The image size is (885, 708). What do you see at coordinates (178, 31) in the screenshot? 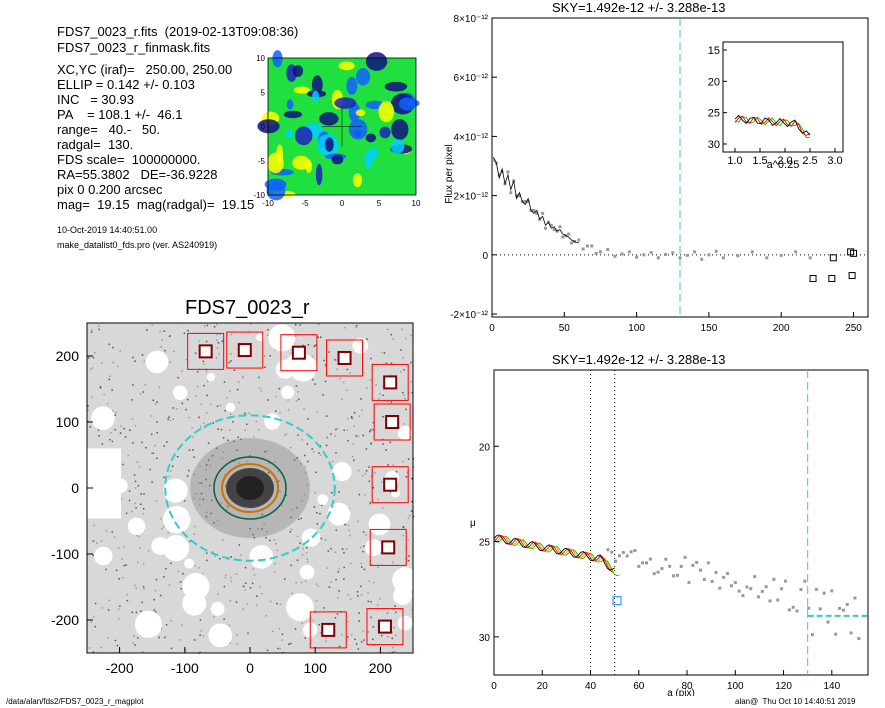
I see `file-line: FDS7_0023_r.fits (2019-02-13T09:08:36)` at bounding box center [178, 31].